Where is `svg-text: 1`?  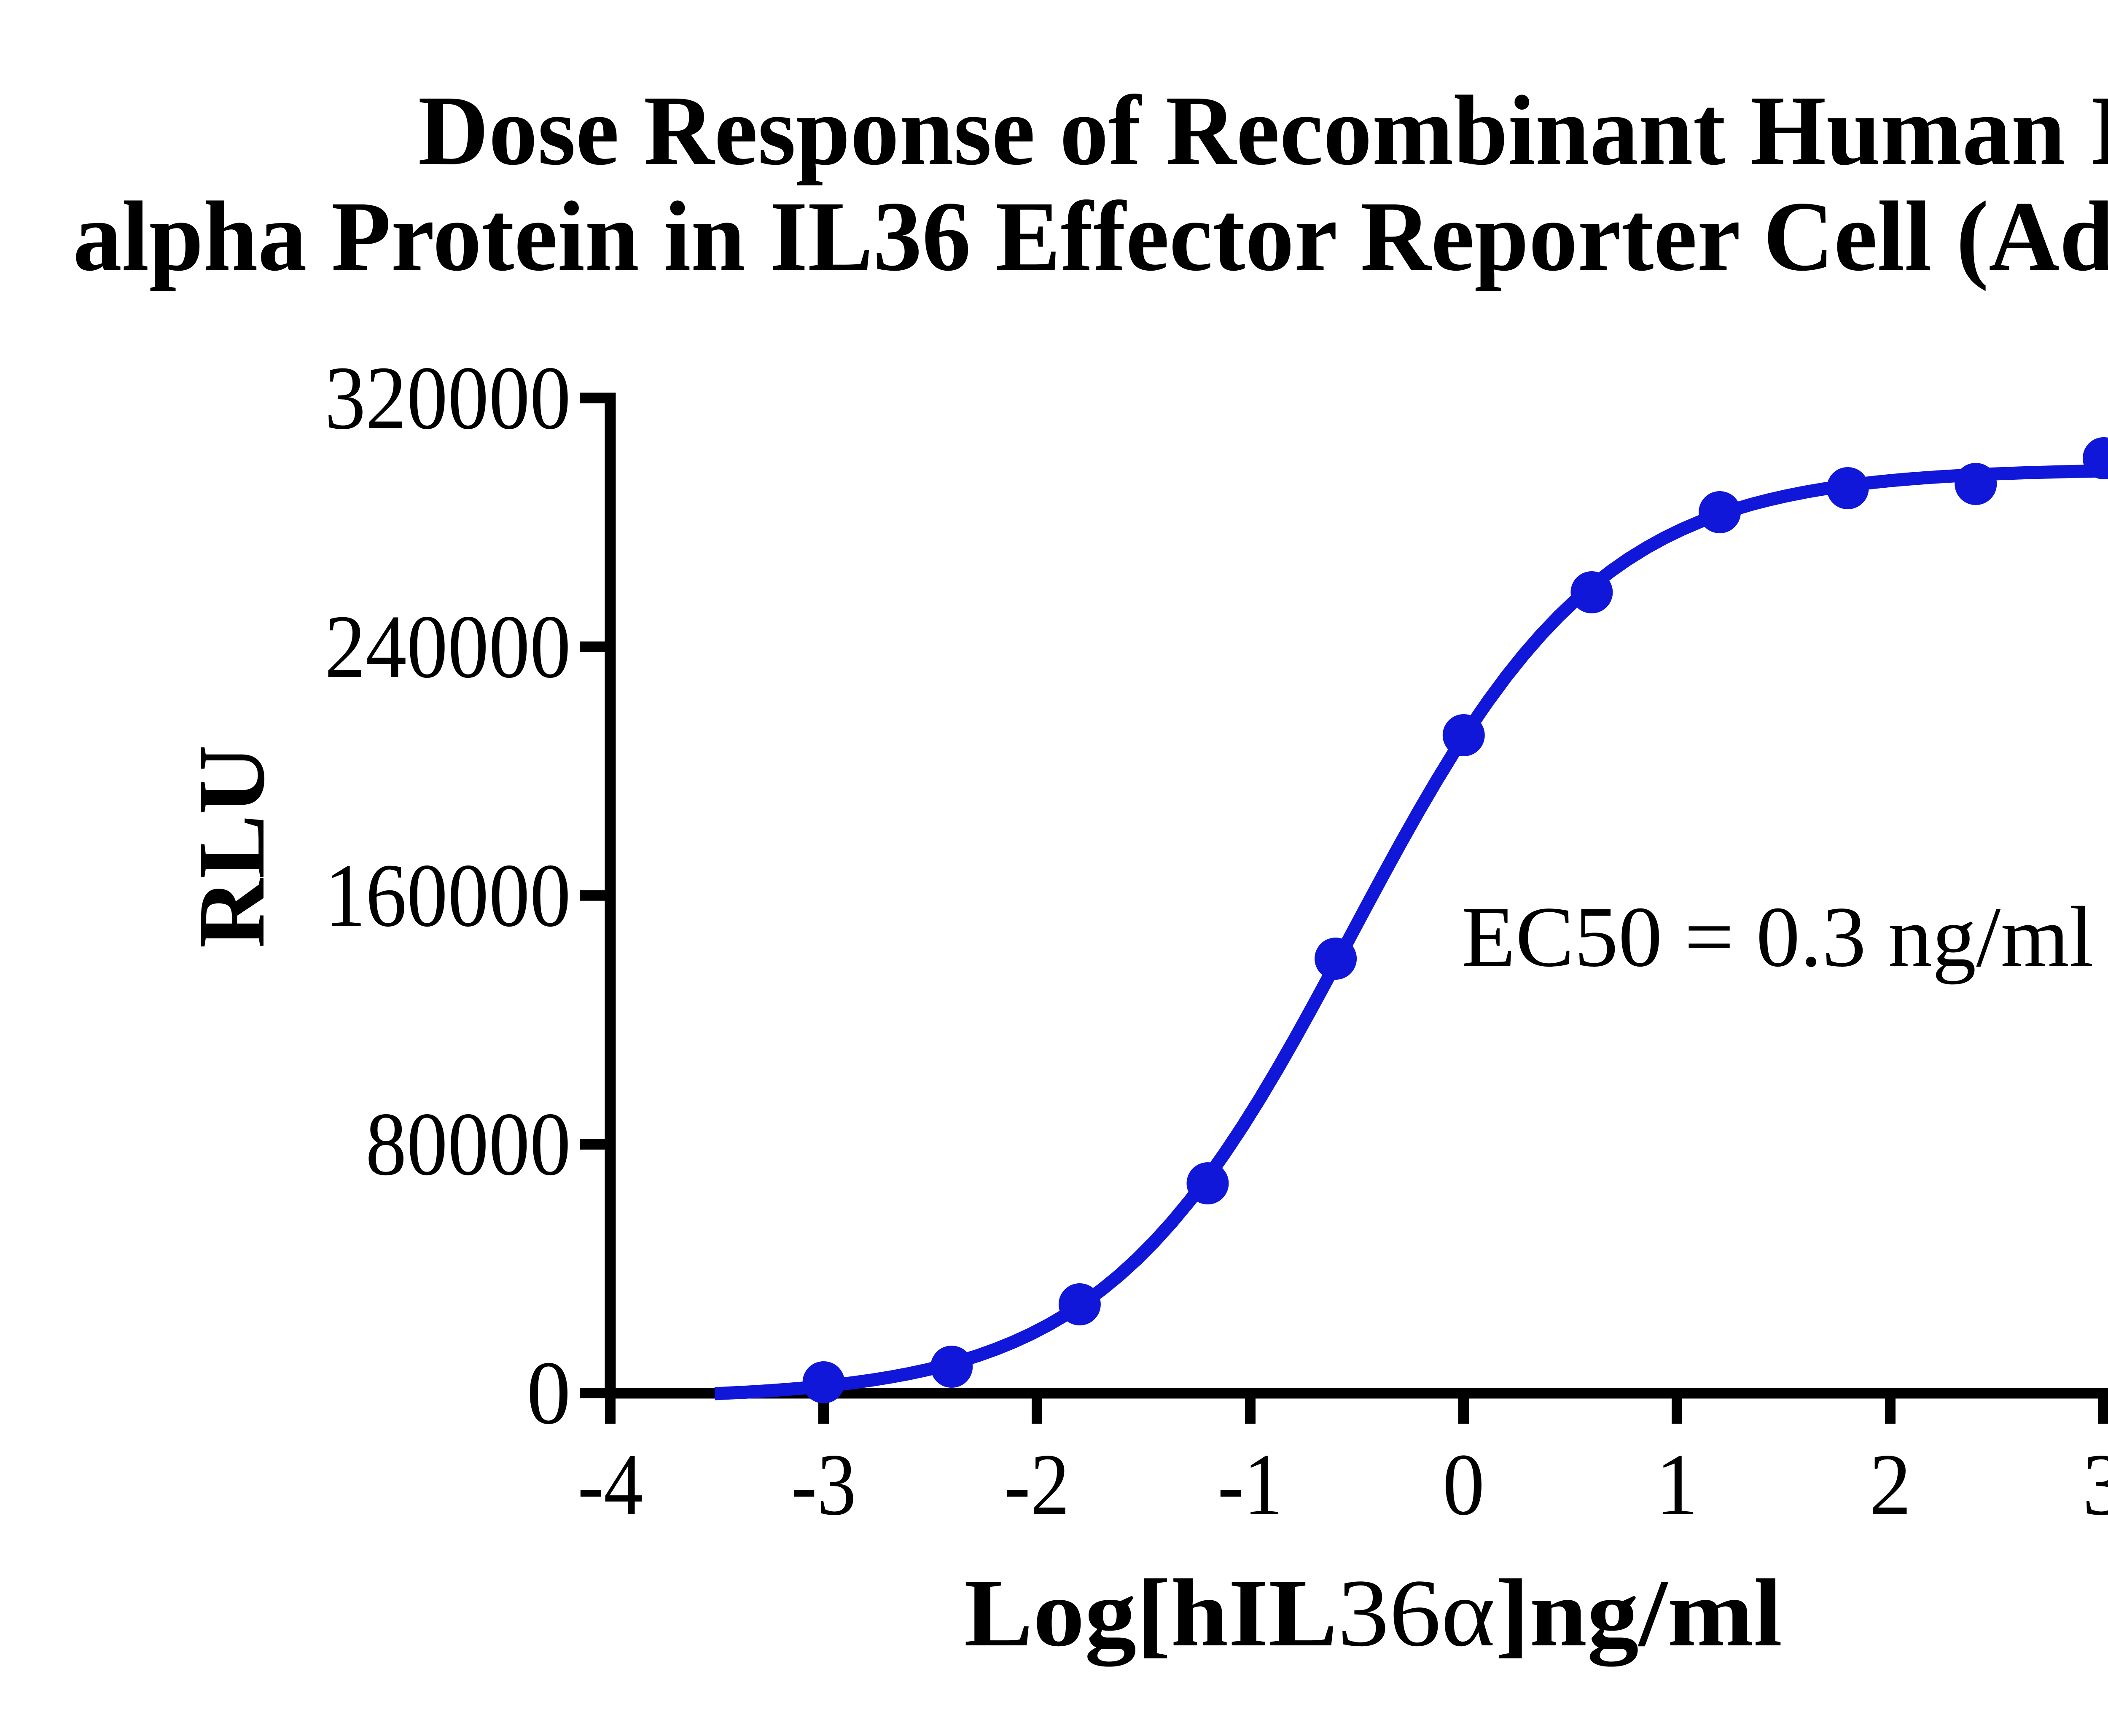 svg-text: 1 is located at coordinates (1677, 1485).